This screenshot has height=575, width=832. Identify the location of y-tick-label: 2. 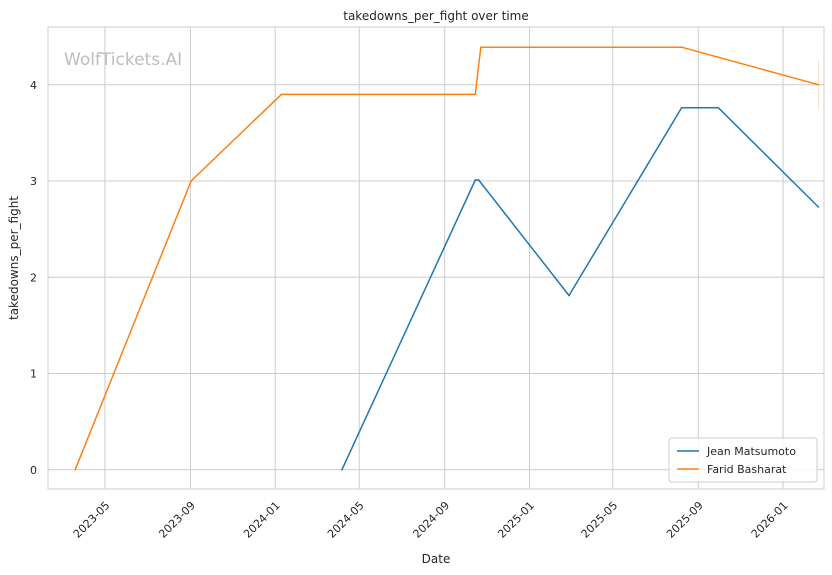
(33, 277).